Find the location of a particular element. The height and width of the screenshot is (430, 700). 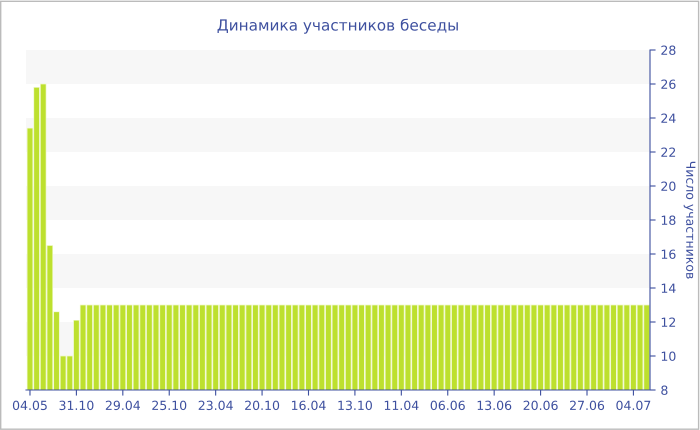

y-tick-label: 16 is located at coordinates (669, 254).